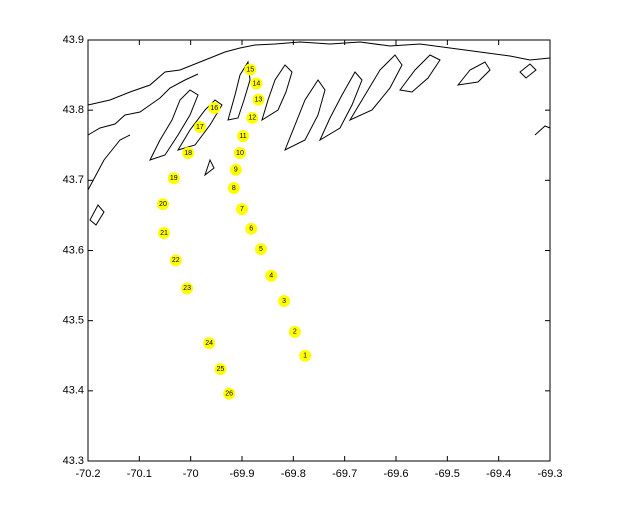 The image size is (619, 519). What do you see at coordinates (73, 250) in the screenshot?
I see `y-tick-label: 43.6` at bounding box center [73, 250].